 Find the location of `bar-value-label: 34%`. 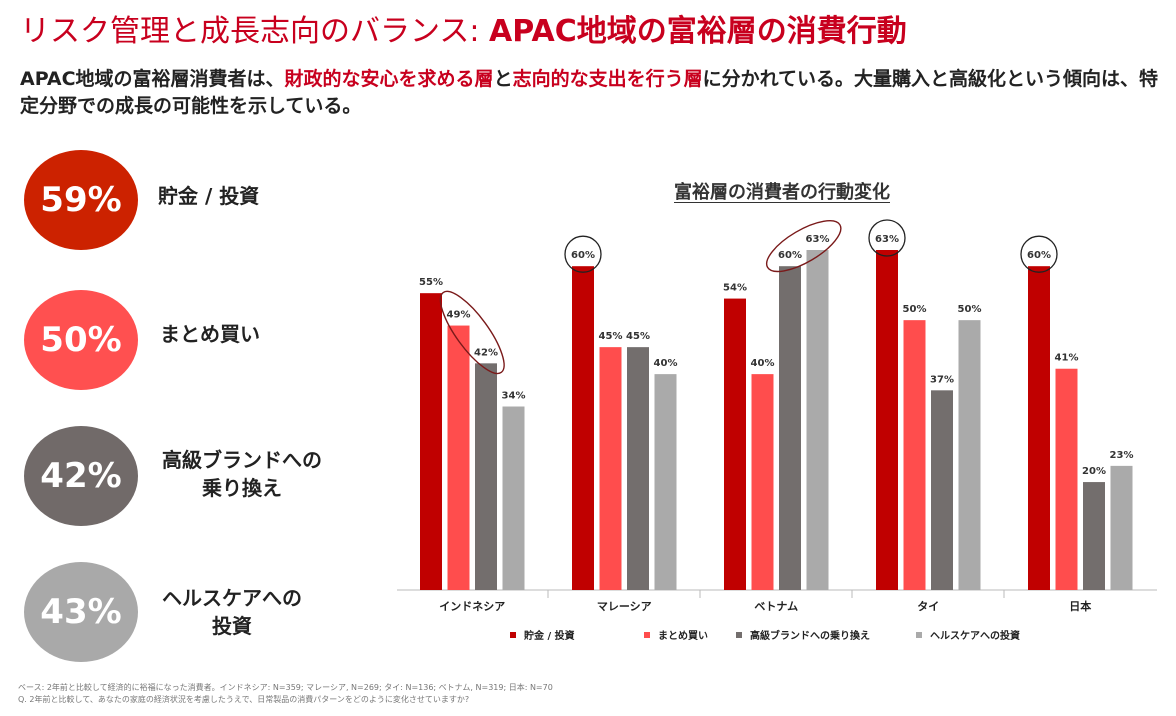

bar-value-label: 34% is located at coordinates (514, 396).